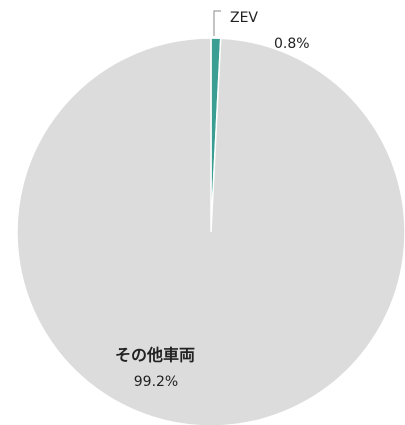  What do you see at coordinates (155, 355) in the screenshot?
I see `slice-label: その他車両` at bounding box center [155, 355].